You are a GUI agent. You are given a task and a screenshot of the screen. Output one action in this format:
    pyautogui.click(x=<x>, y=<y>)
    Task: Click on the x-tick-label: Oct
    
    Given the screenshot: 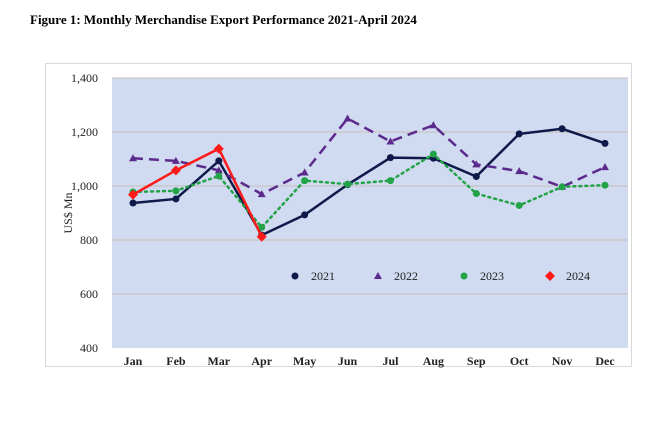 What is the action you would take?
    pyautogui.click(x=519, y=361)
    